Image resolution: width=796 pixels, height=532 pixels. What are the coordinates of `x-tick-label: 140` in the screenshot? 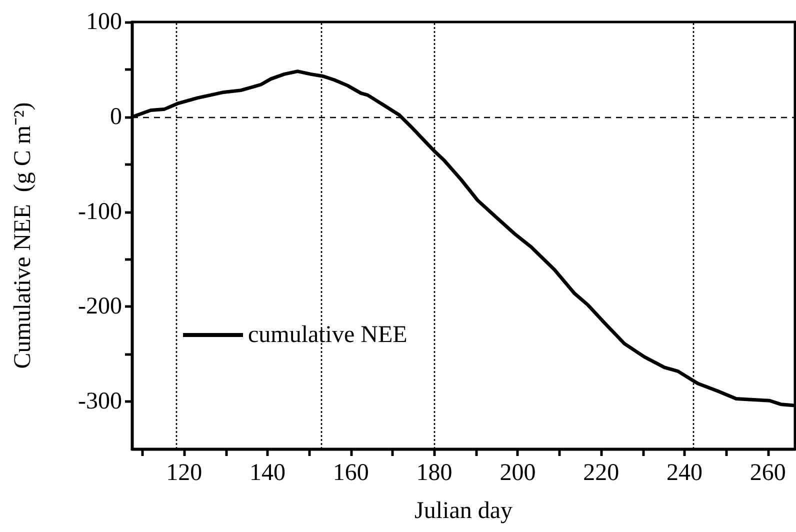 It's located at (268, 473).